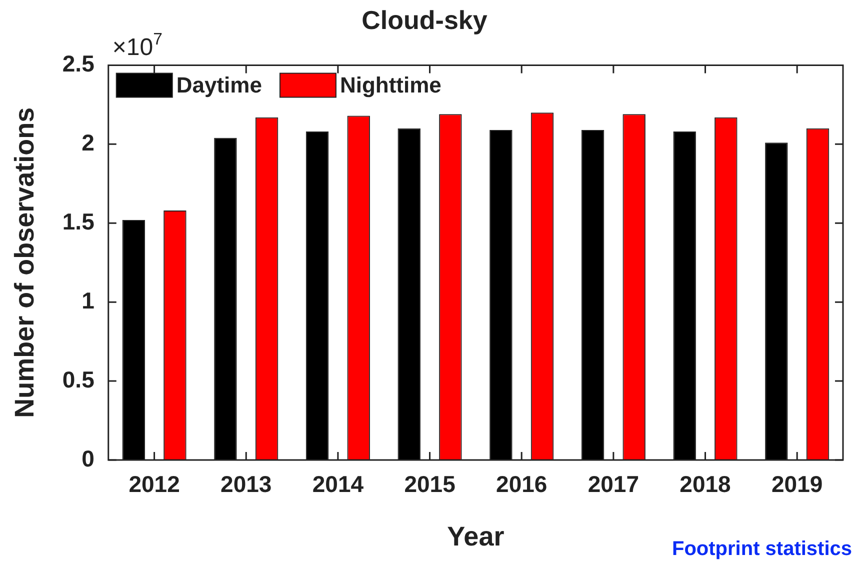  Describe the element at coordinates (246, 484) in the screenshot. I see `x-tick-label: 2013` at that location.